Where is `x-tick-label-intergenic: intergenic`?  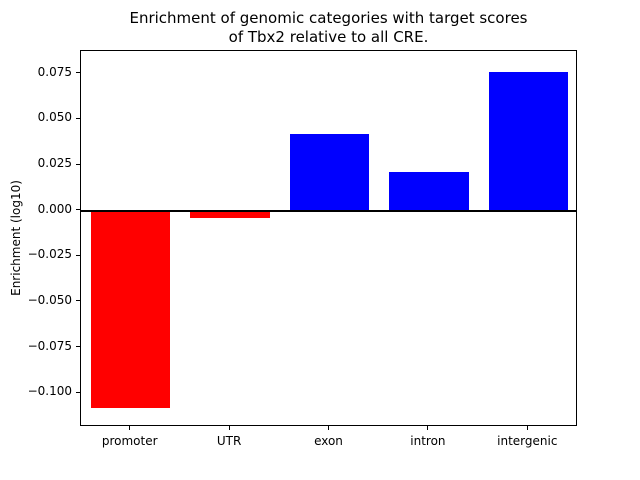
x-tick-label-intergenic: intergenic is located at coordinates (527, 441).